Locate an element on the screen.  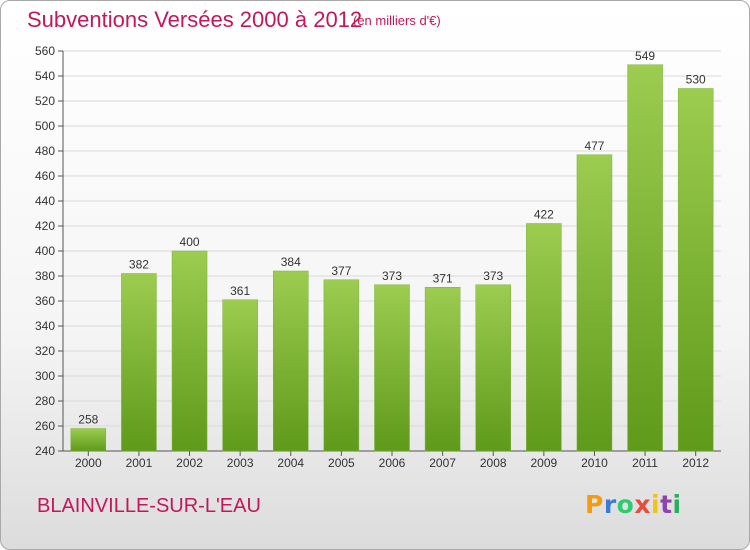
logo-letter: t is located at coordinates (666, 504).